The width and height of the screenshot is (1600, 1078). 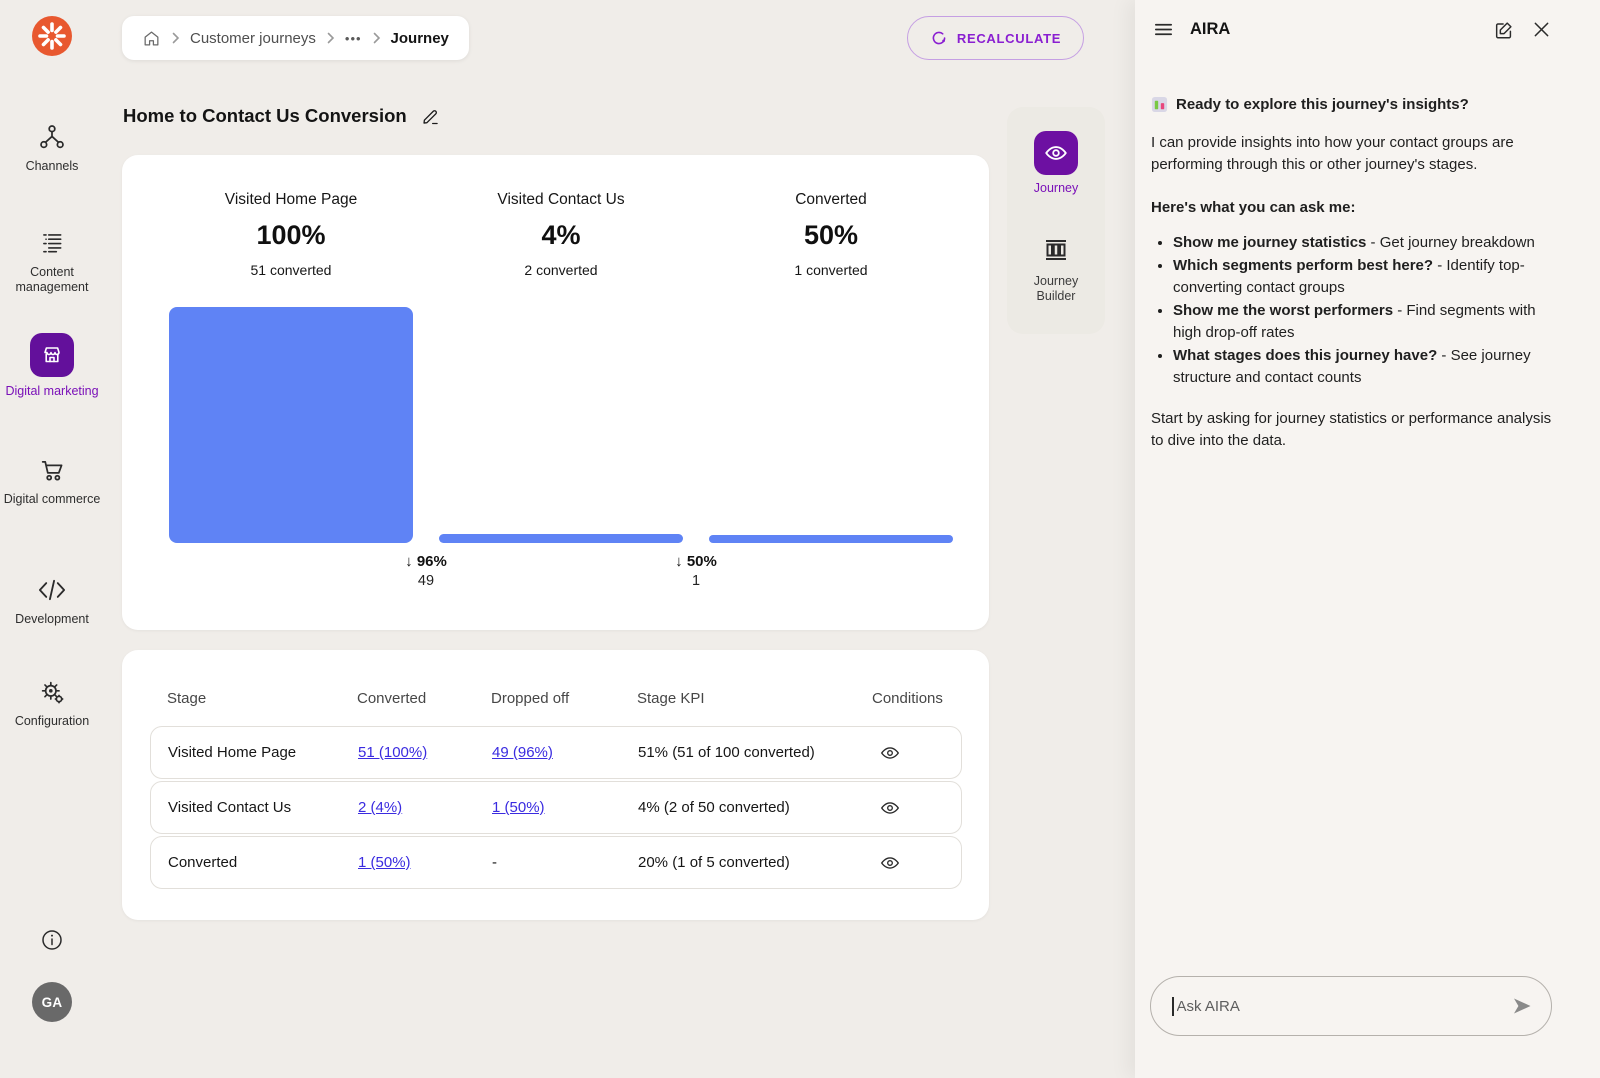 What do you see at coordinates (232, 752) in the screenshot?
I see `cell-stage: Visited Home Page` at bounding box center [232, 752].